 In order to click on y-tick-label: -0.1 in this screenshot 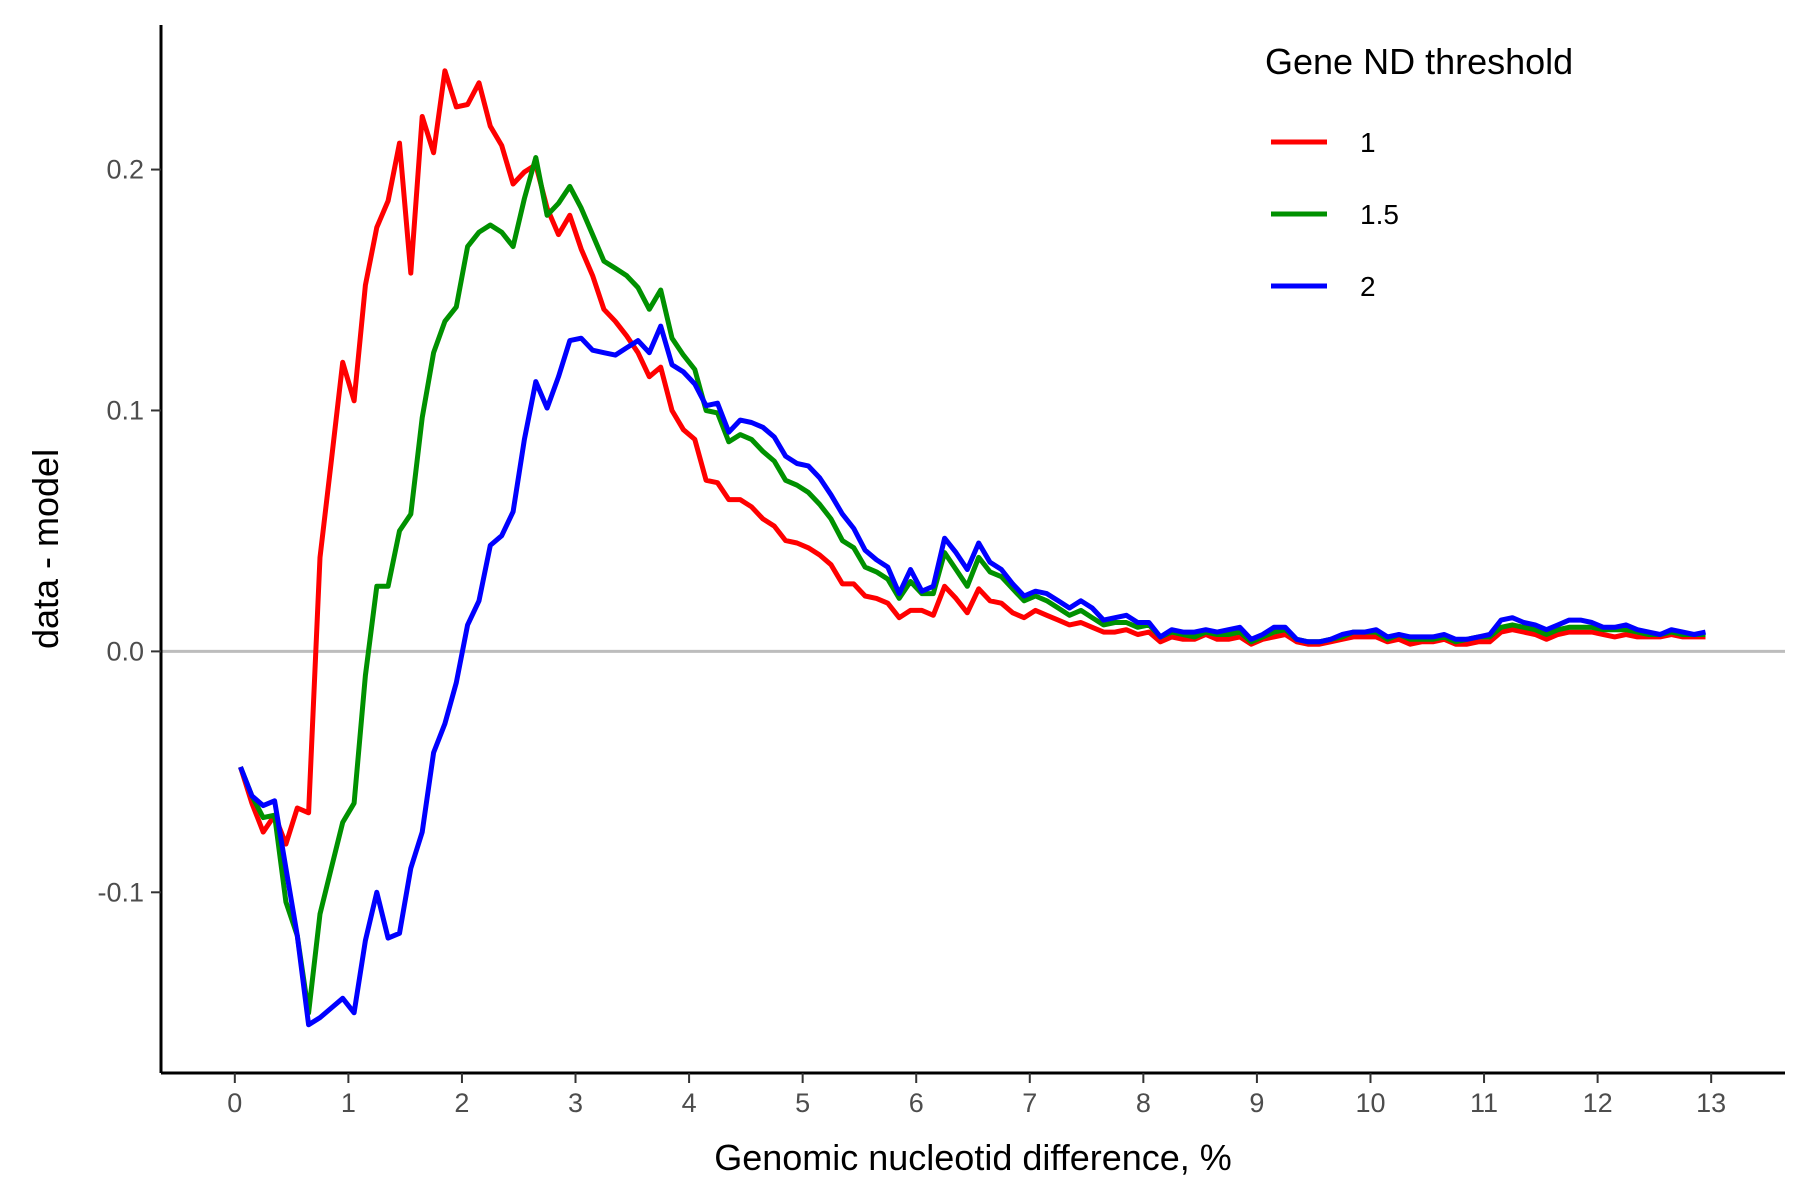, I will do `click(120, 892)`.